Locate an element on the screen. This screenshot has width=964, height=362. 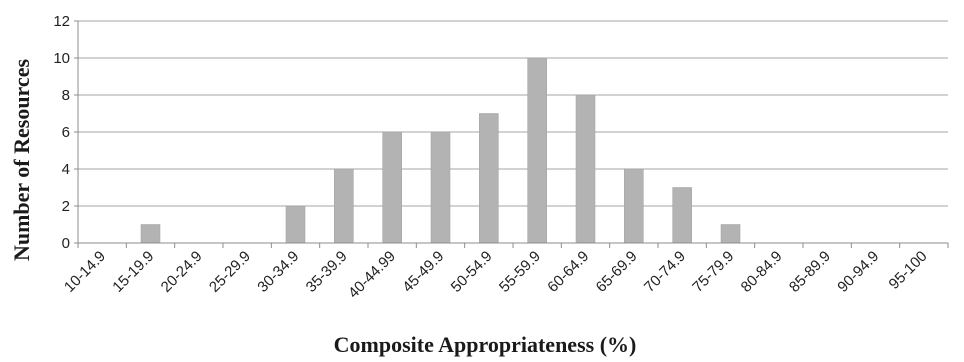
x-tick-label: 30-34.9 is located at coordinates (278, 272).